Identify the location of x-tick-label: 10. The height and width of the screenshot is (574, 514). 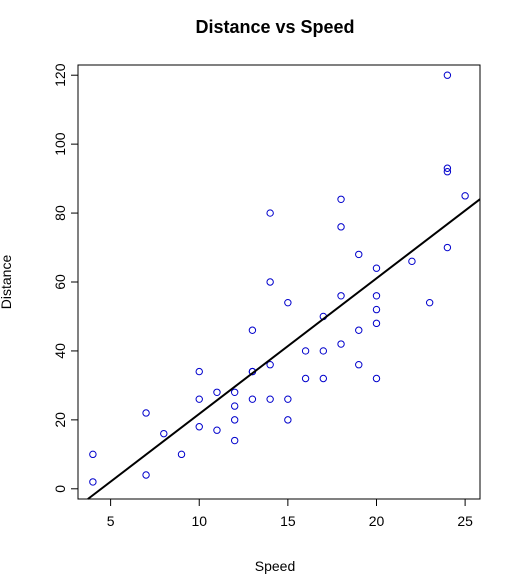
(199, 521).